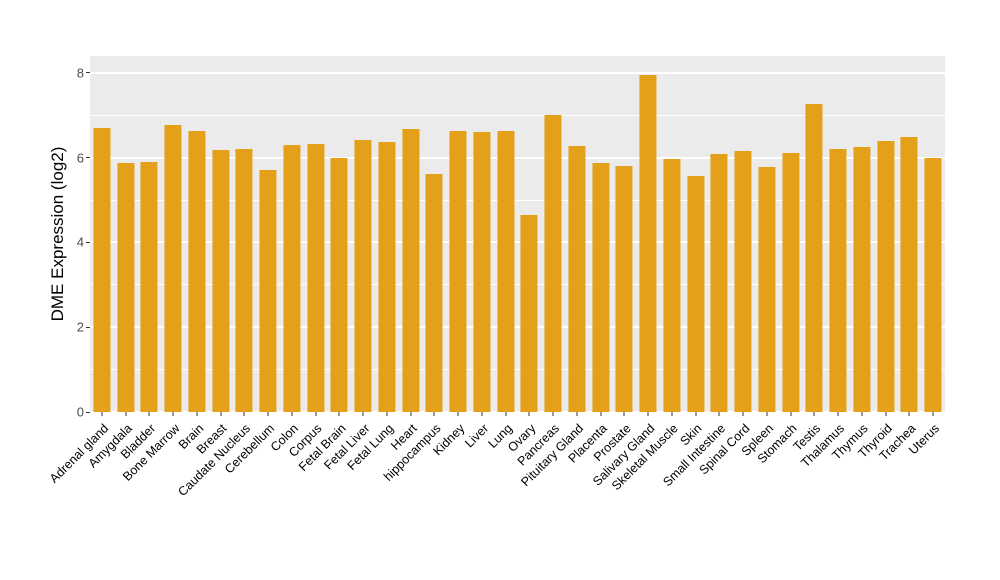  I want to click on y-axis-tick-label: 0, so click(80, 412).